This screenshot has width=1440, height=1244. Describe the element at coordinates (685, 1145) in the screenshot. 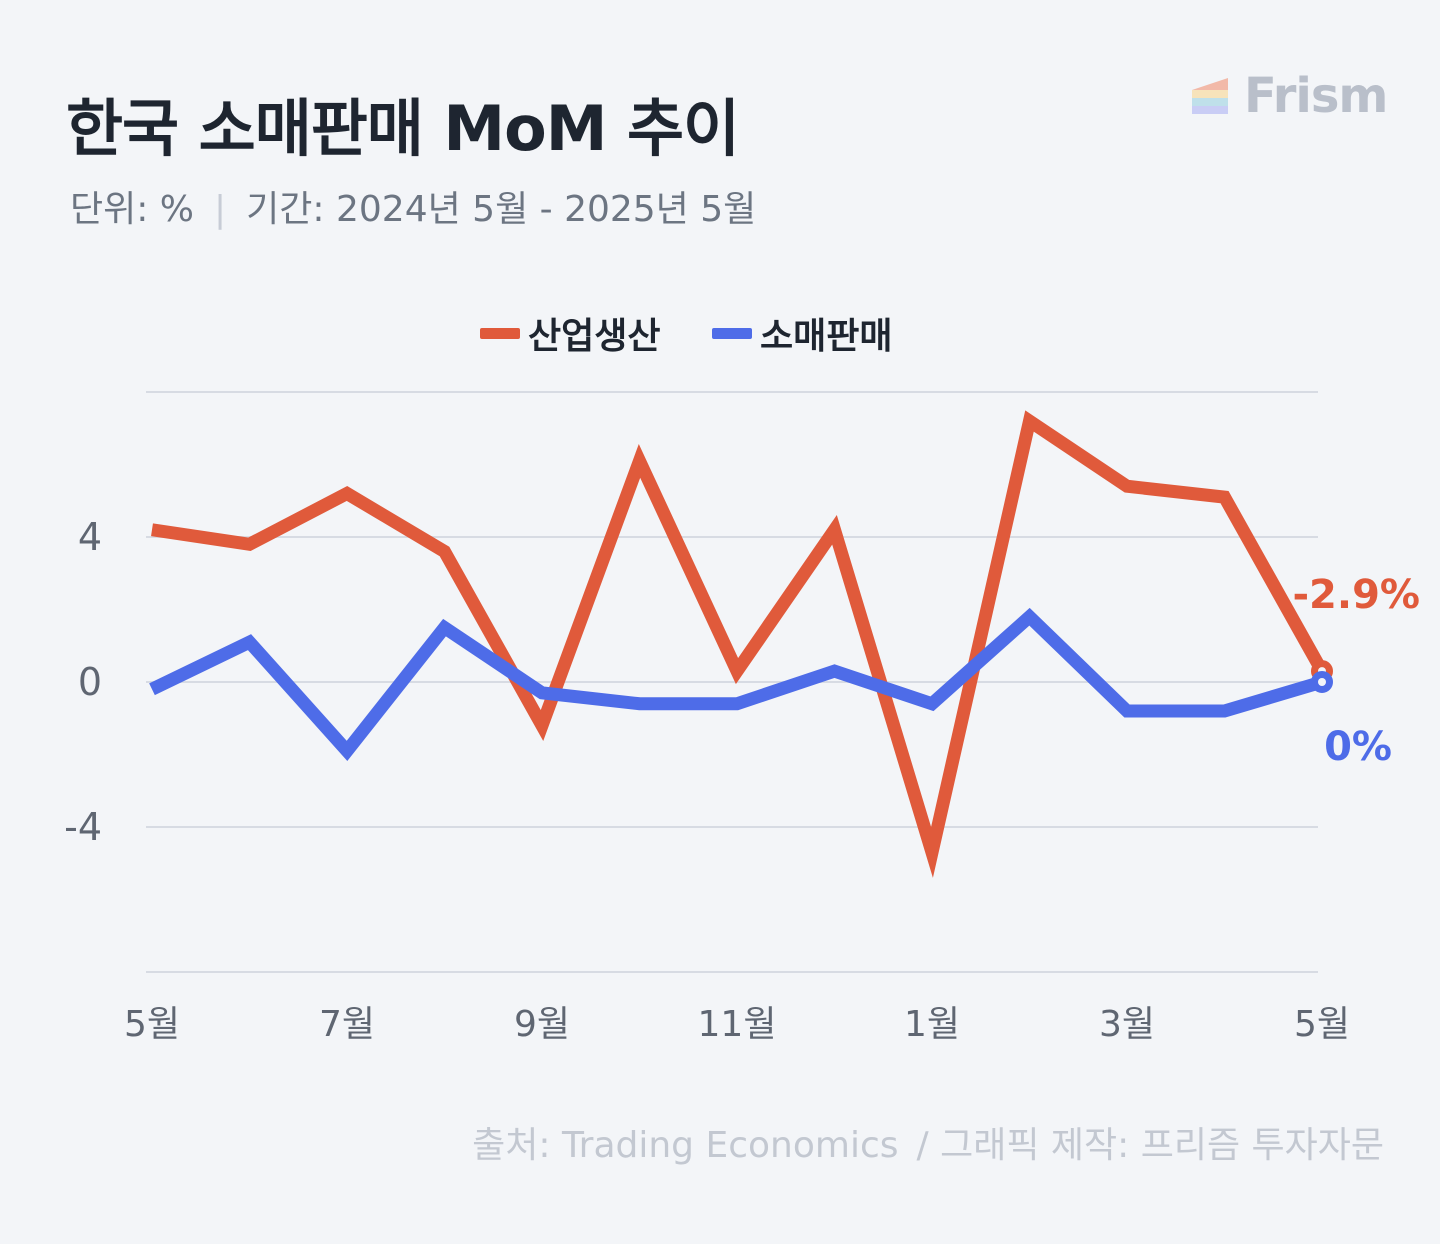

I see `source-text: 출처: Trading Economics` at that location.